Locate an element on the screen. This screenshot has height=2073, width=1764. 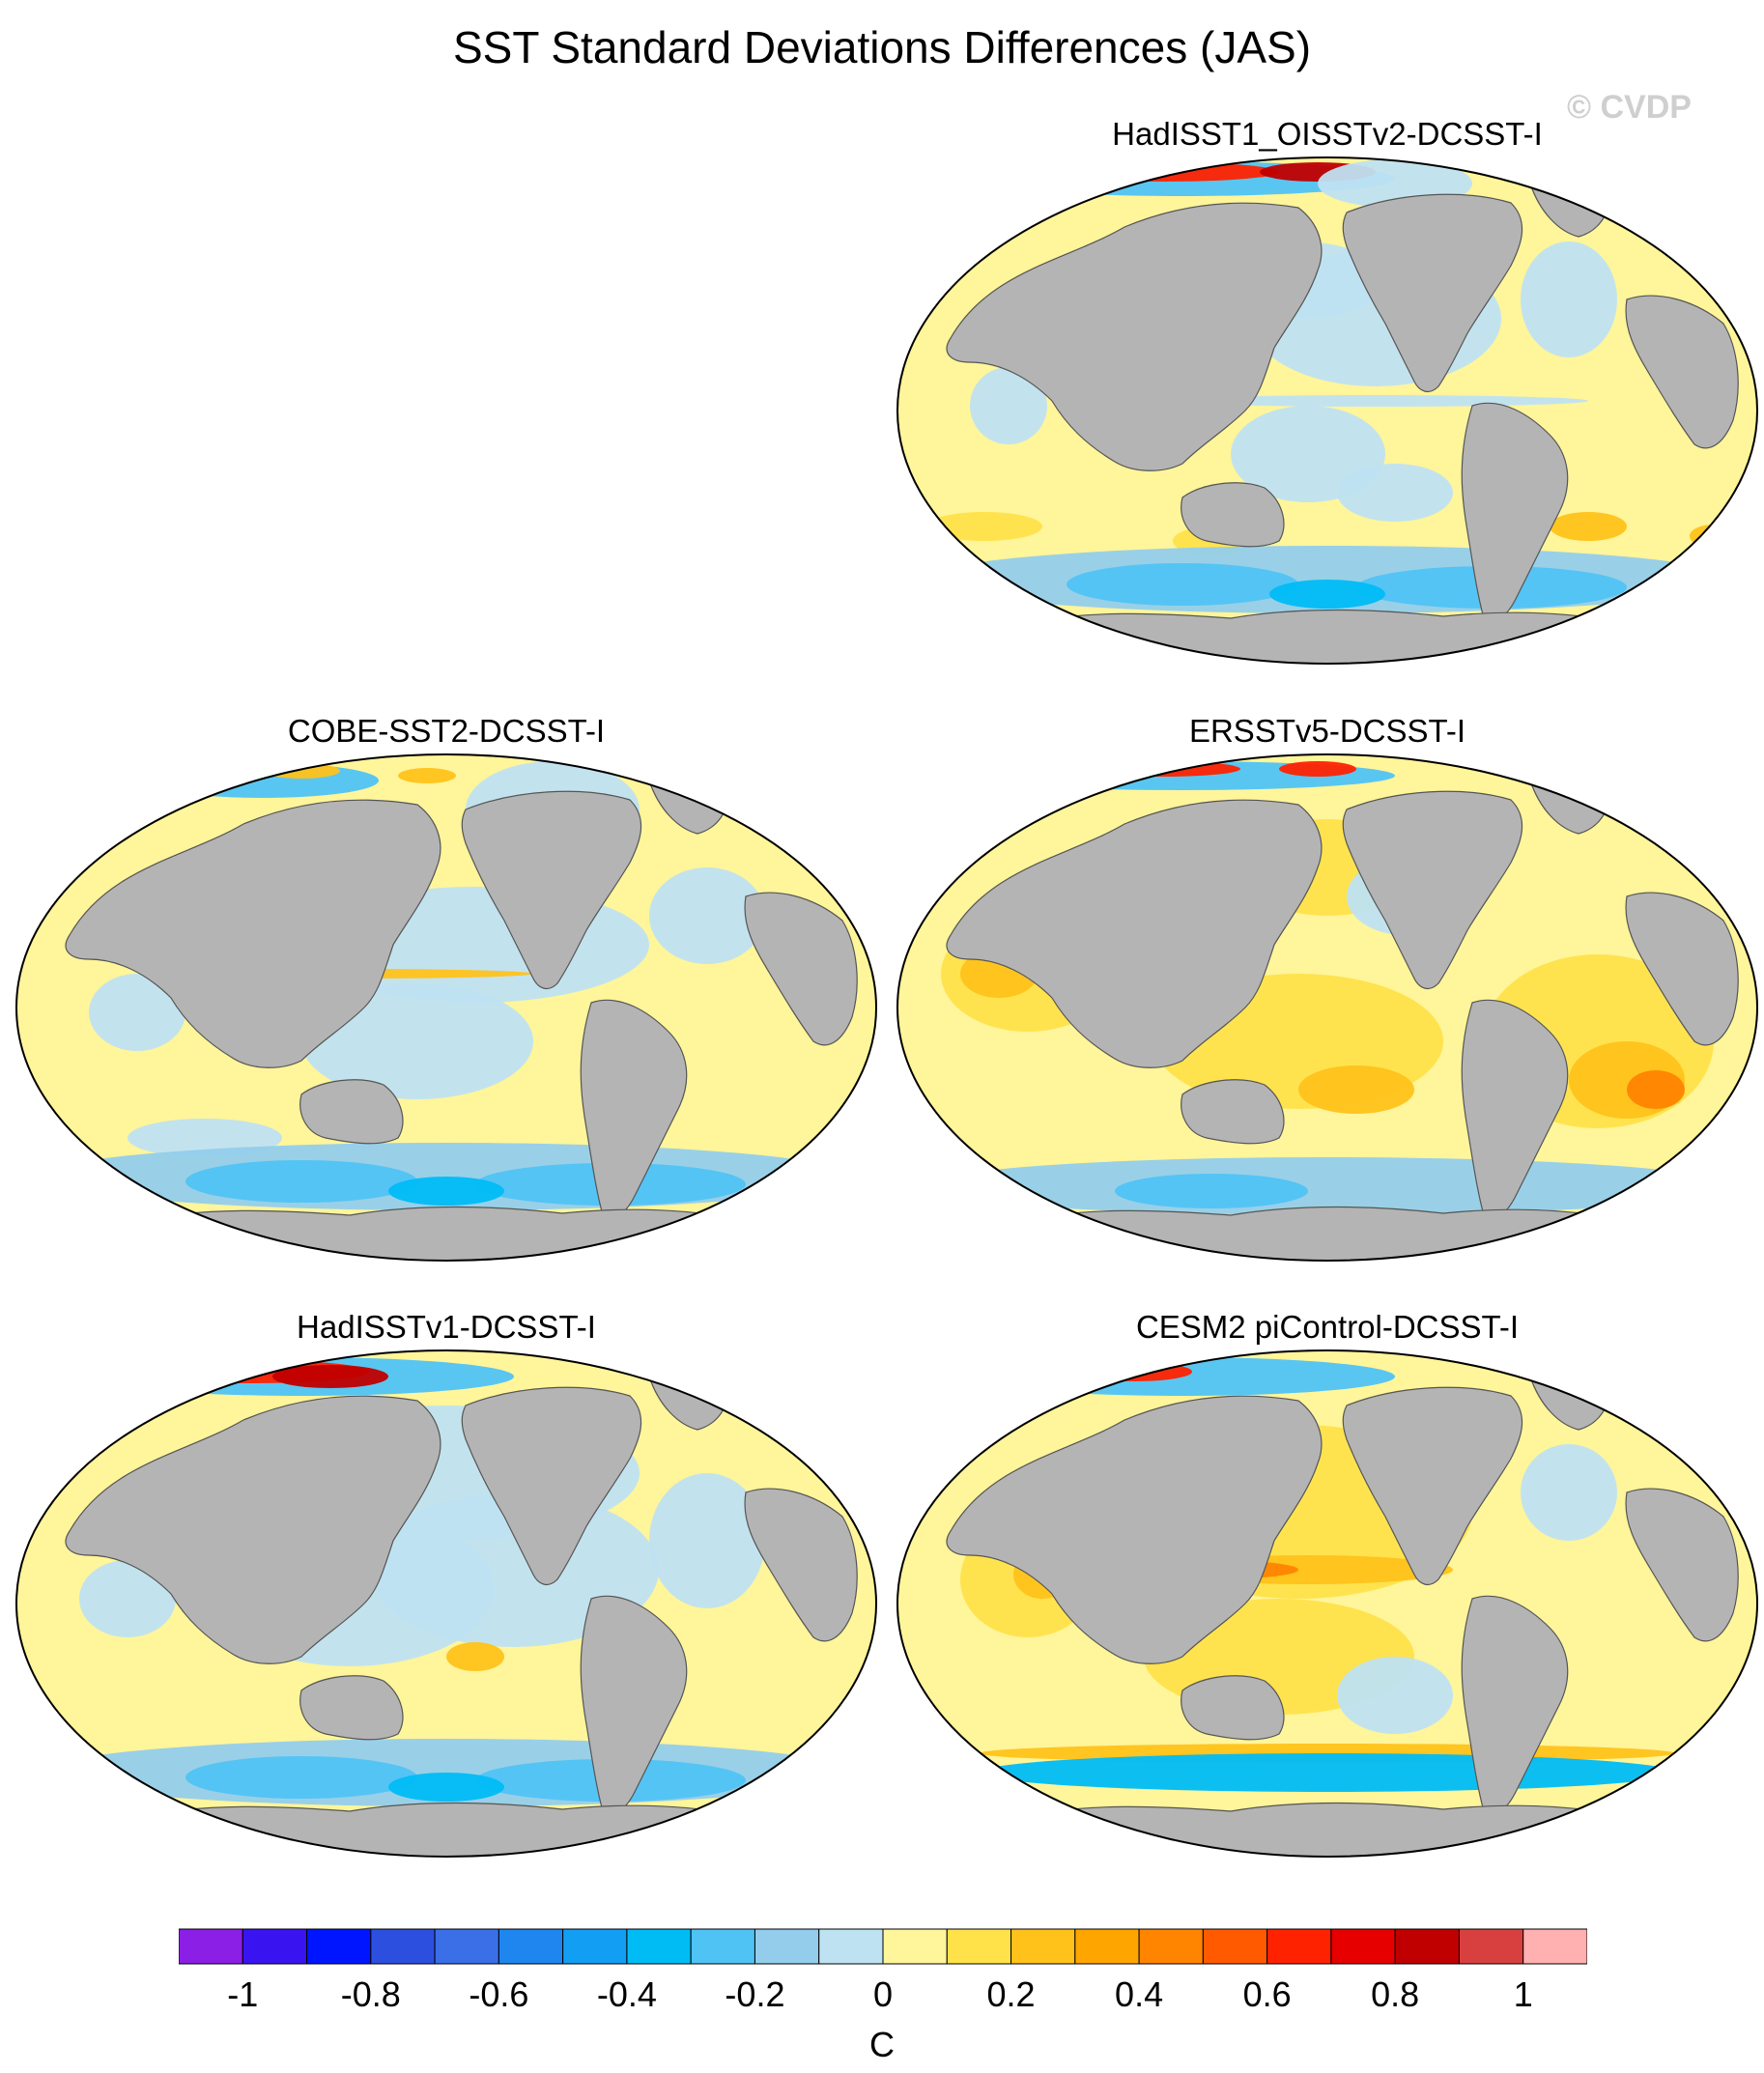
map-panel-hadisstv1: HadISSTv1-DCSST-I is located at coordinates (446, 1584).